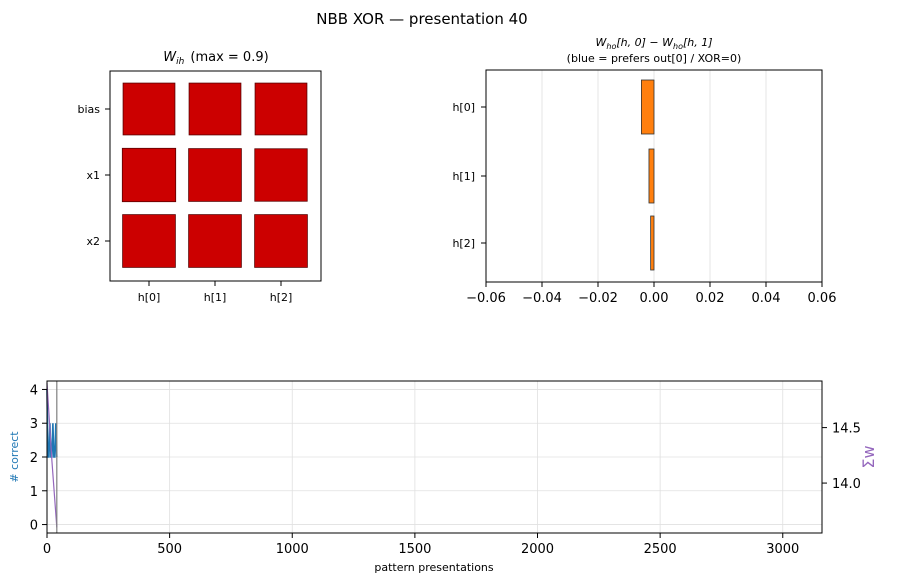 Image resolution: width=898 pixels, height=584 pixels. I want to click on hinton-column-label: h[2], so click(281, 297).